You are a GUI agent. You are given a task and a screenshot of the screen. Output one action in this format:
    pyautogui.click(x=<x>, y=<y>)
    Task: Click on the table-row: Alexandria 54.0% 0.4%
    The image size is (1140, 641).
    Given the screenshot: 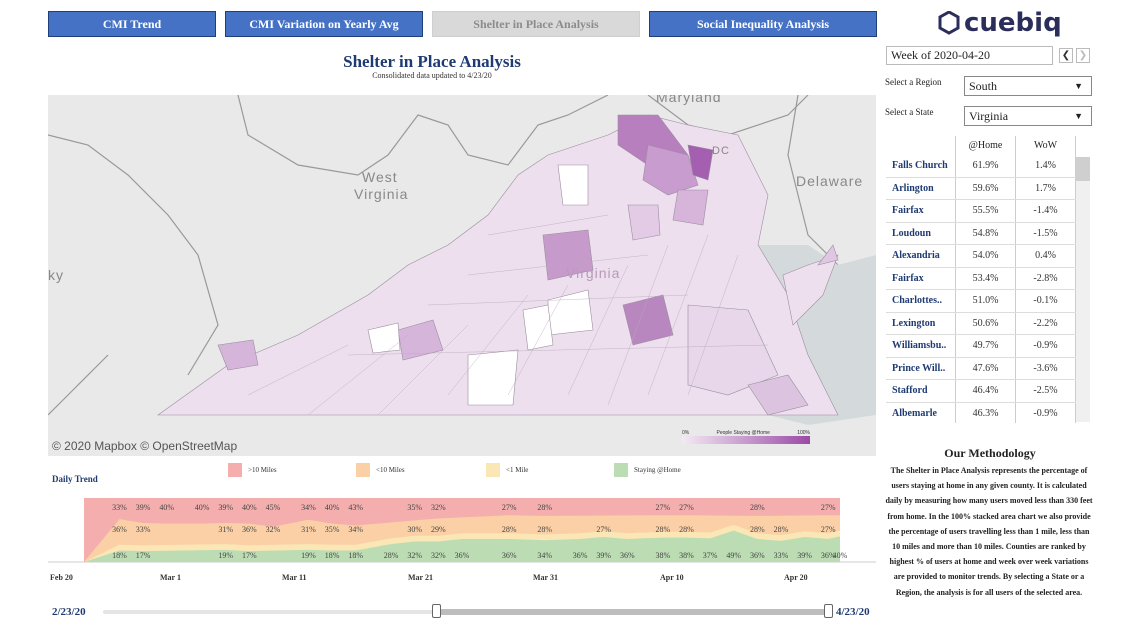 What is the action you would take?
    pyautogui.click(x=981, y=256)
    